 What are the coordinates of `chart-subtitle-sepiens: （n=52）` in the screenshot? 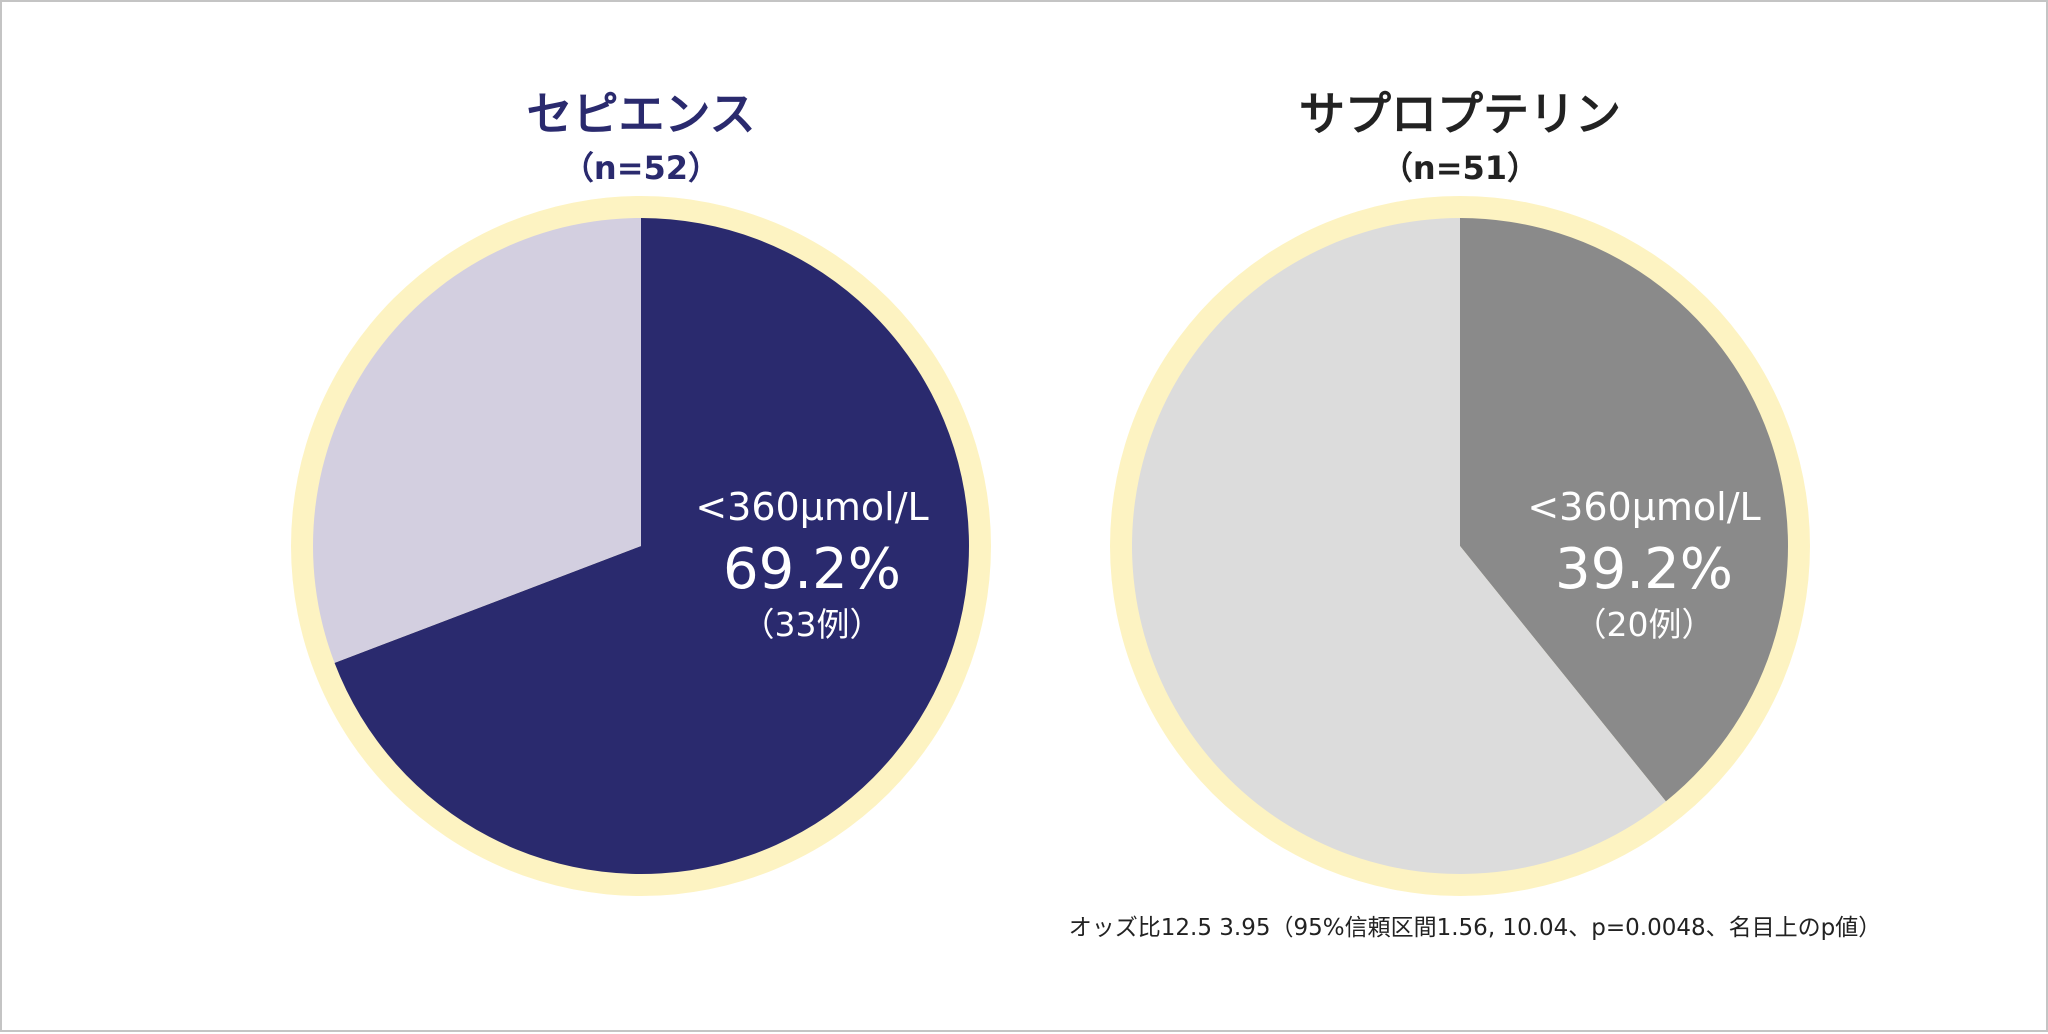 It's located at (641, 168).